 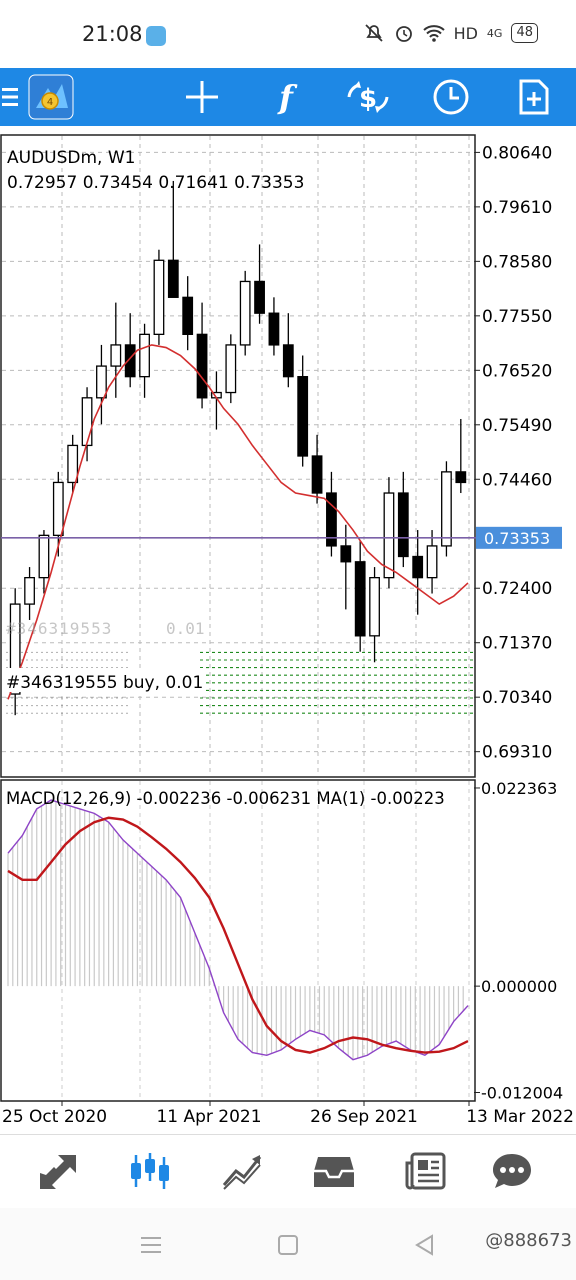 I want to click on messages-icon, so click(x=512, y=1171).